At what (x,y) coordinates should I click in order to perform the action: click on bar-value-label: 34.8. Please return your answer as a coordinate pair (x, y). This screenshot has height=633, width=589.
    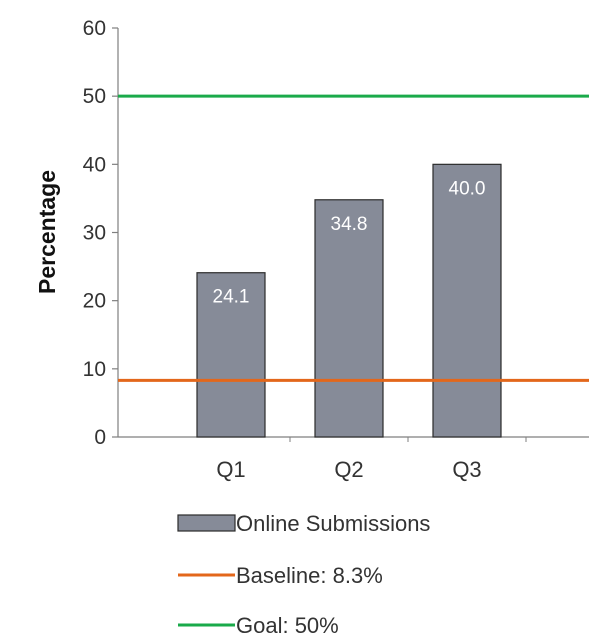
    Looking at the image, I should click on (349, 224).